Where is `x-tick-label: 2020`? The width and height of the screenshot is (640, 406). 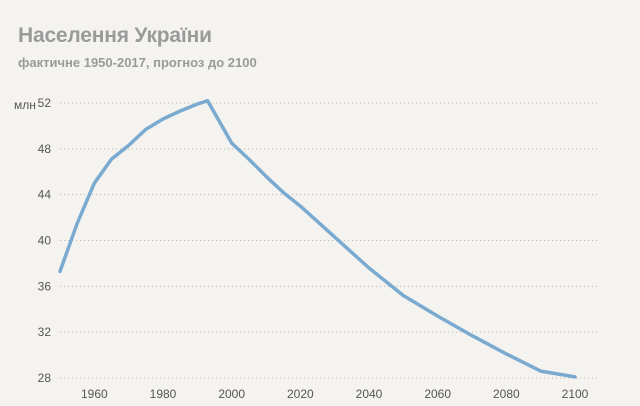 x-tick-label: 2020 is located at coordinates (300, 394).